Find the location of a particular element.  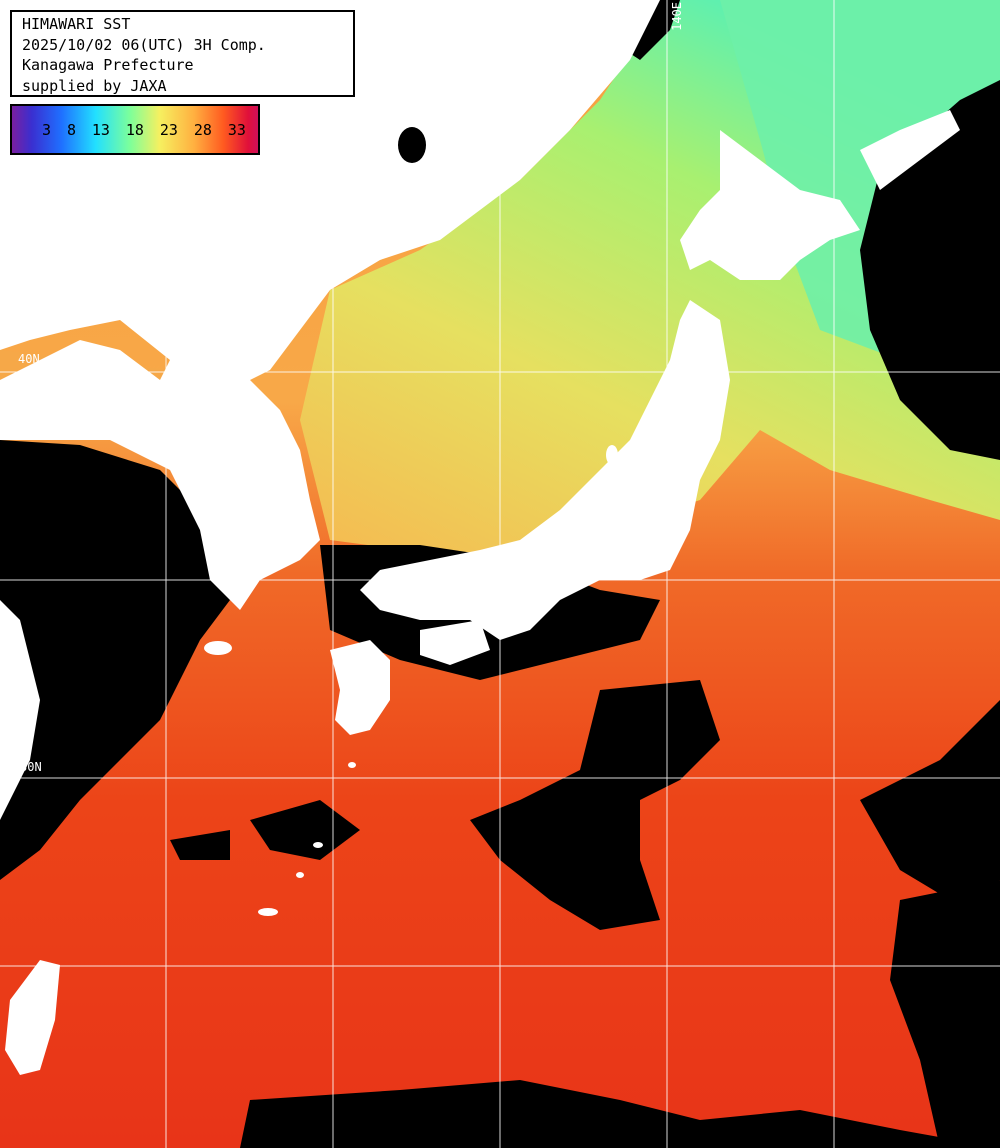

legend-tick: 13 is located at coordinates (100, 129).